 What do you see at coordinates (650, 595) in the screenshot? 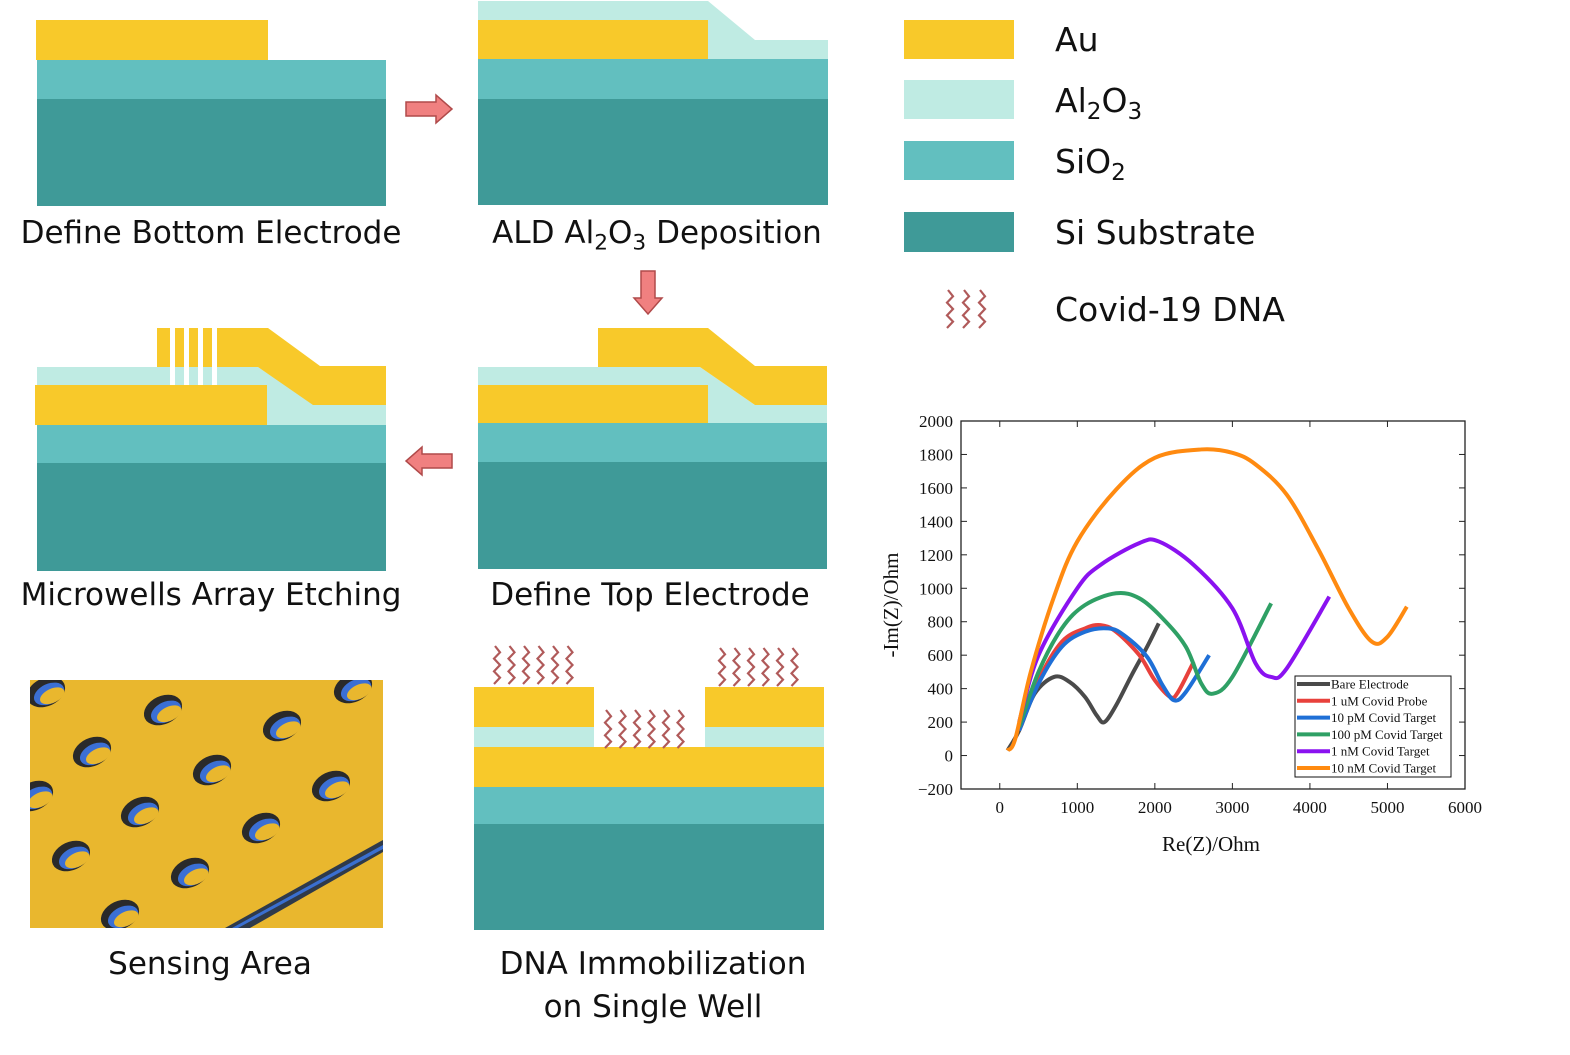
I see `caption-define-top-electrode: Define Top Electrode` at bounding box center [650, 595].